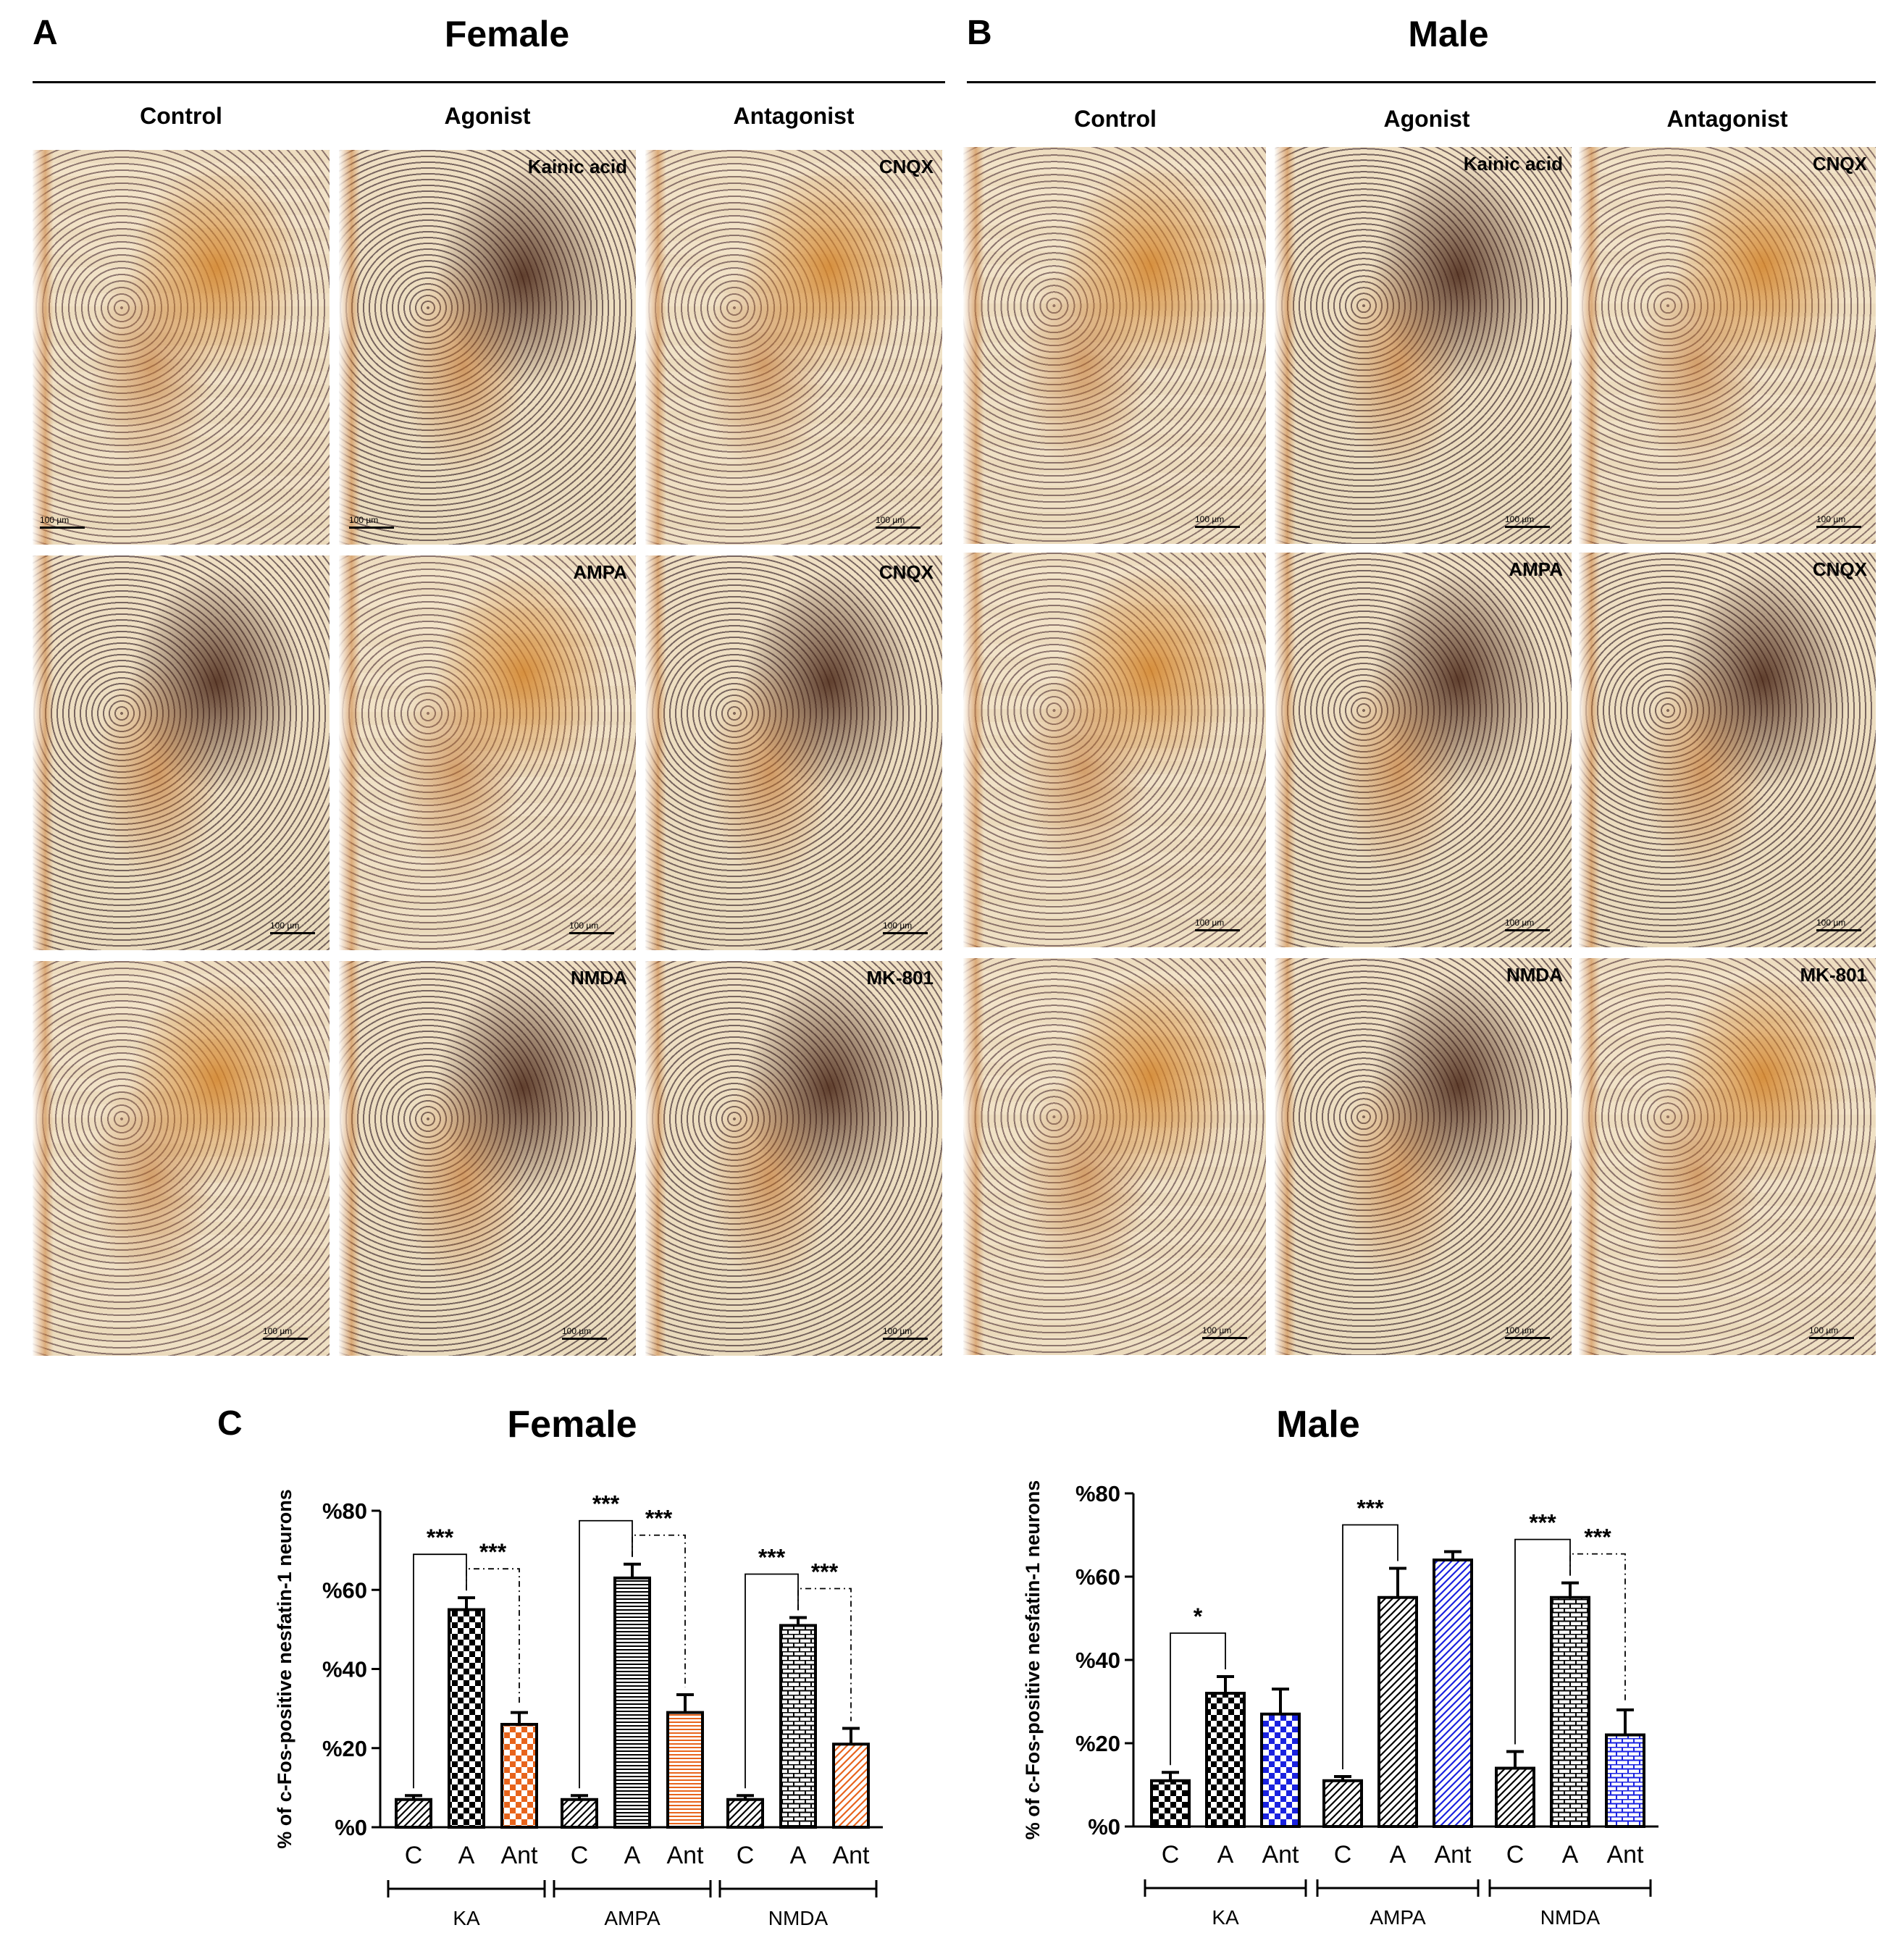  What do you see at coordinates (1318, 1425) in the screenshot?
I see `chart-title: Male` at bounding box center [1318, 1425].